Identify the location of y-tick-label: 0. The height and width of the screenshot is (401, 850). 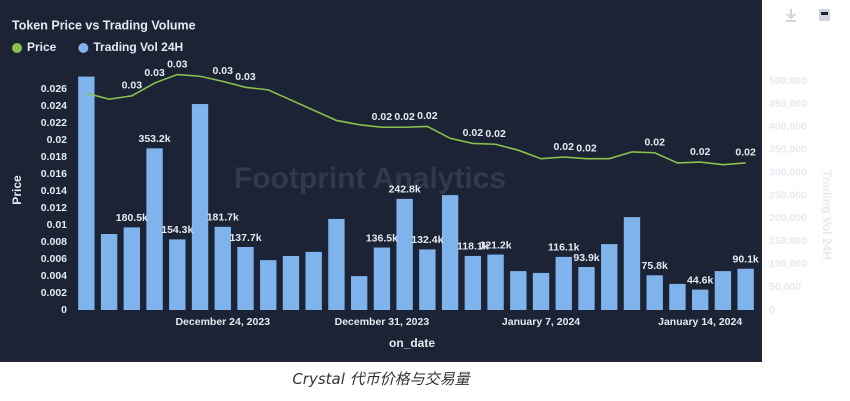
(64, 310).